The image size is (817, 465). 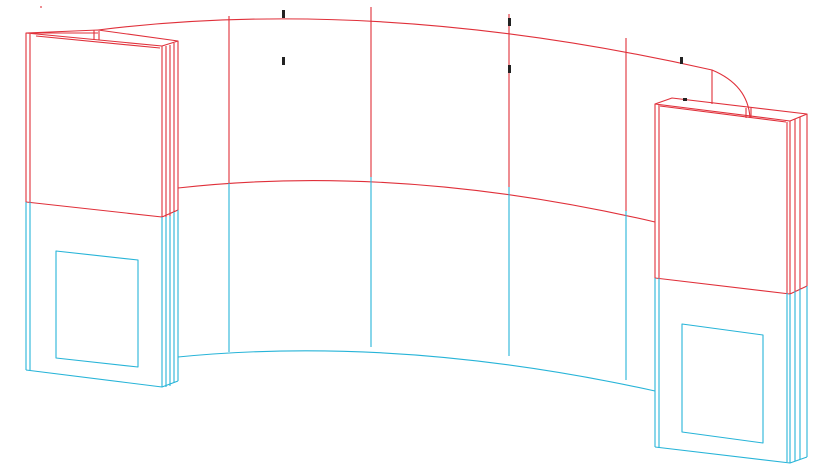 I want to click on right-pillar-screen, so click(x=722, y=383).